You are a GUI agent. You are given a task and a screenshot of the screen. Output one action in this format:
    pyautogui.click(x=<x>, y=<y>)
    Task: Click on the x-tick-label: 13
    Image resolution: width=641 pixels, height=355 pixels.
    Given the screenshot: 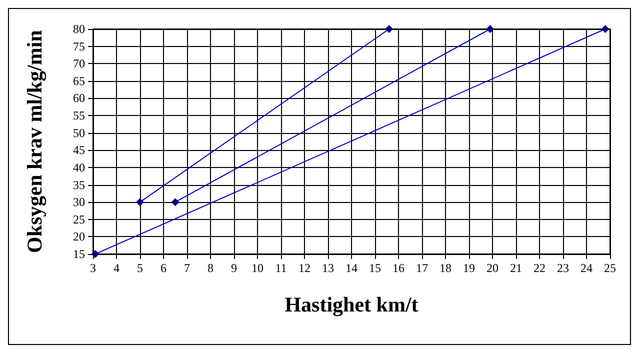 What is the action you would take?
    pyautogui.click(x=328, y=268)
    